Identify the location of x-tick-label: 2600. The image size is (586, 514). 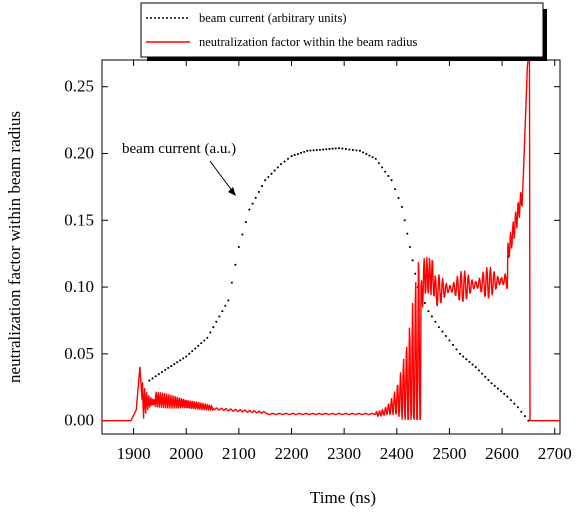
(502, 453).